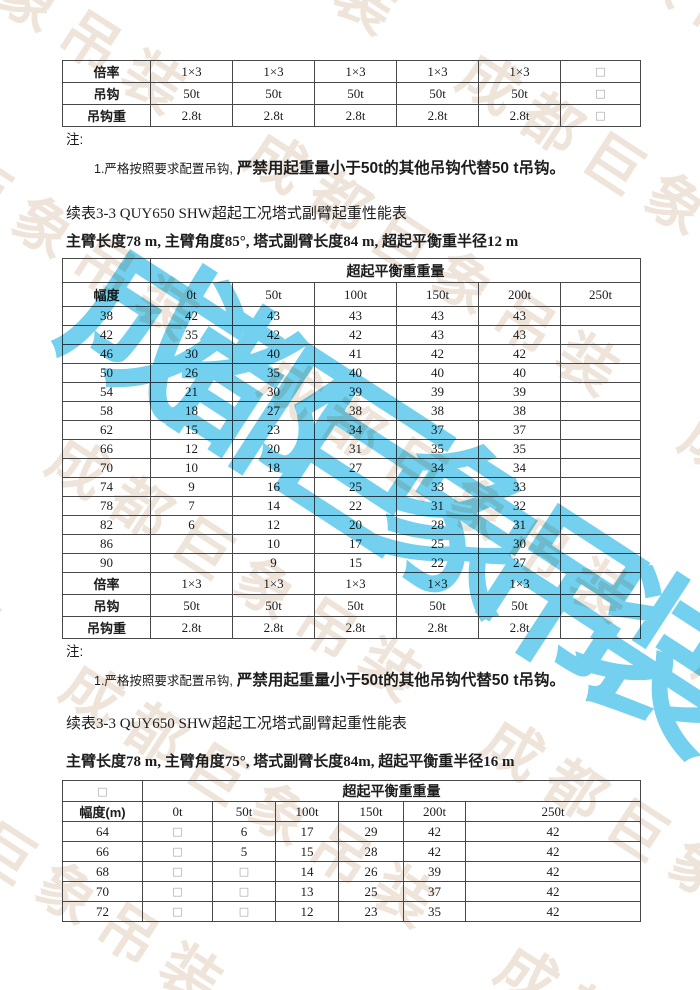  What do you see at coordinates (102, 851) in the screenshot?
I see `table-cell: 66` at bounding box center [102, 851].